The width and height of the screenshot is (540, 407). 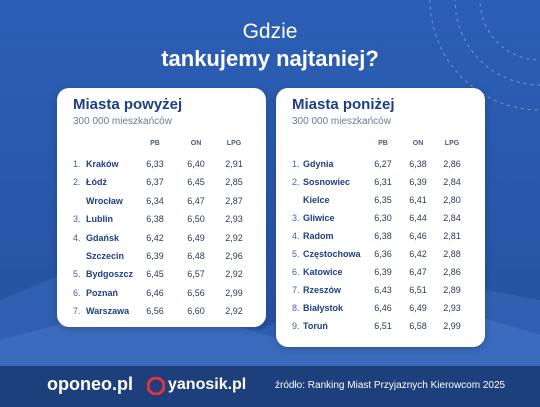 What do you see at coordinates (332, 254) in the screenshot?
I see `city: Częstochowa` at bounding box center [332, 254].